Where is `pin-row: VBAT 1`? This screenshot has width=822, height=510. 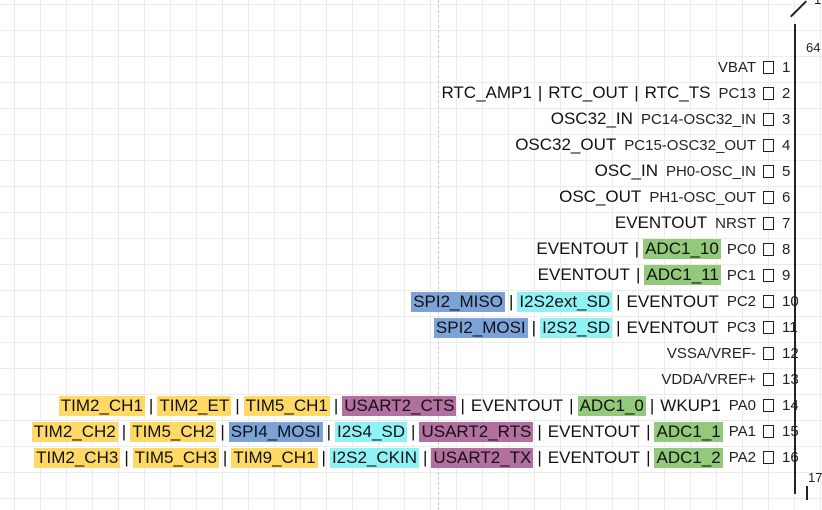 pin-row: VBAT 1 is located at coordinates (400, 67).